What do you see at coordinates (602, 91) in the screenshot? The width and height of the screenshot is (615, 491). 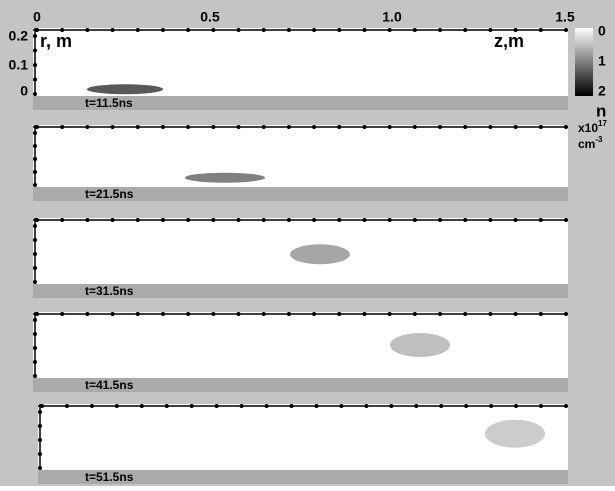 I see `colorbar-tick: 2` at bounding box center [602, 91].